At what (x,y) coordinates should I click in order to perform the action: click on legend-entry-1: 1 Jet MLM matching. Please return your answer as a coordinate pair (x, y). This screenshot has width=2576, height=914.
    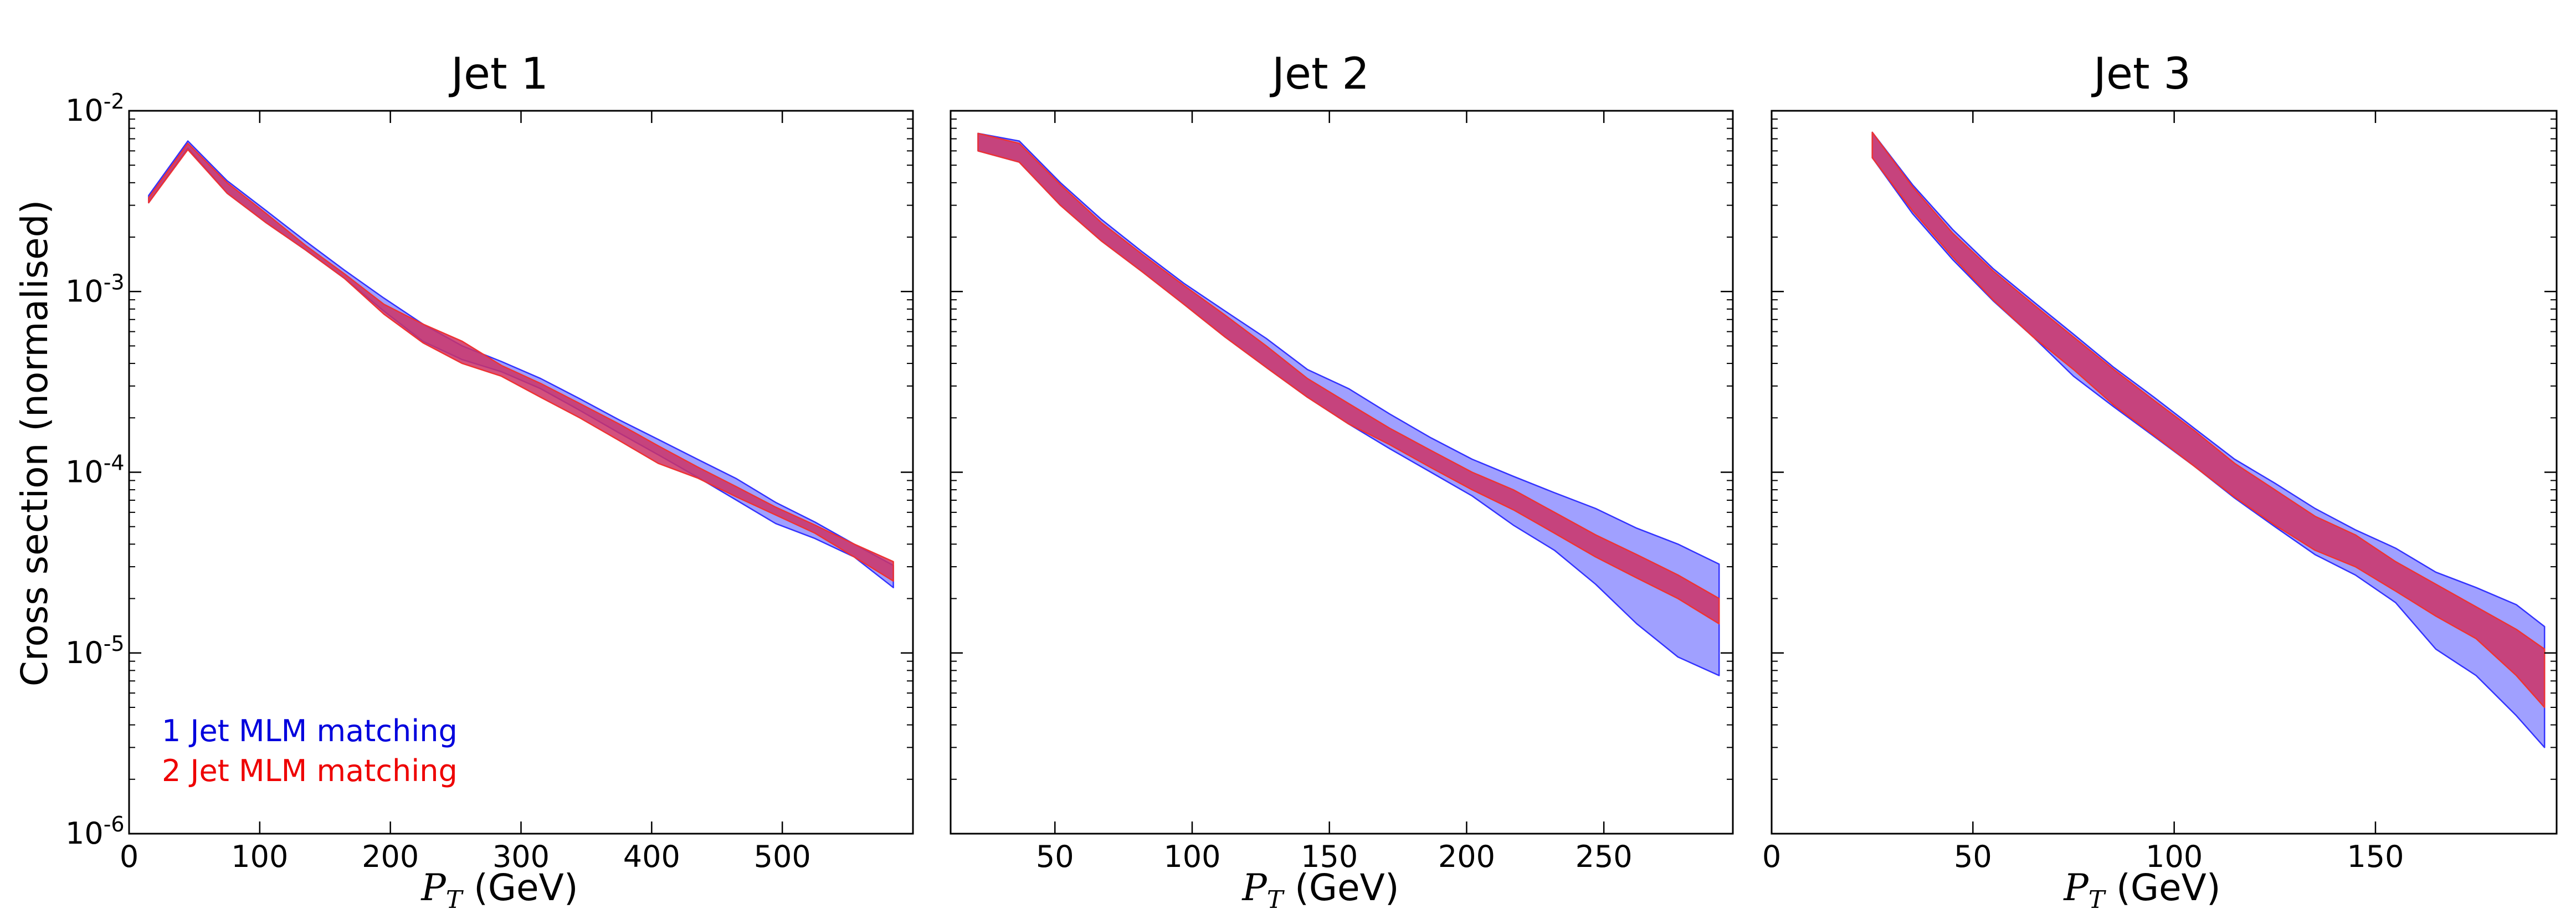
    Looking at the image, I should click on (310, 730).